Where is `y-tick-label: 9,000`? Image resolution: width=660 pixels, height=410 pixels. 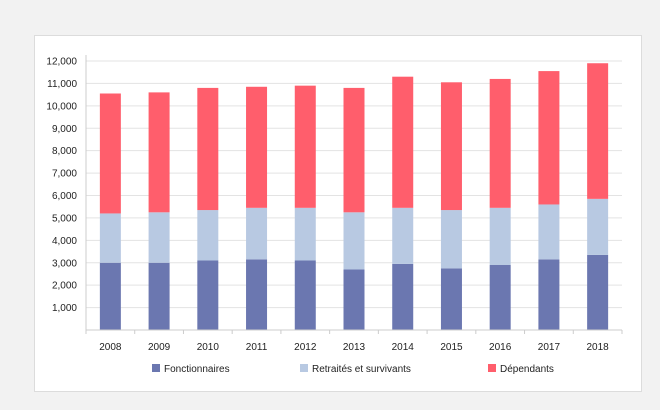
y-tick-label: 9,000 is located at coordinates (64, 129).